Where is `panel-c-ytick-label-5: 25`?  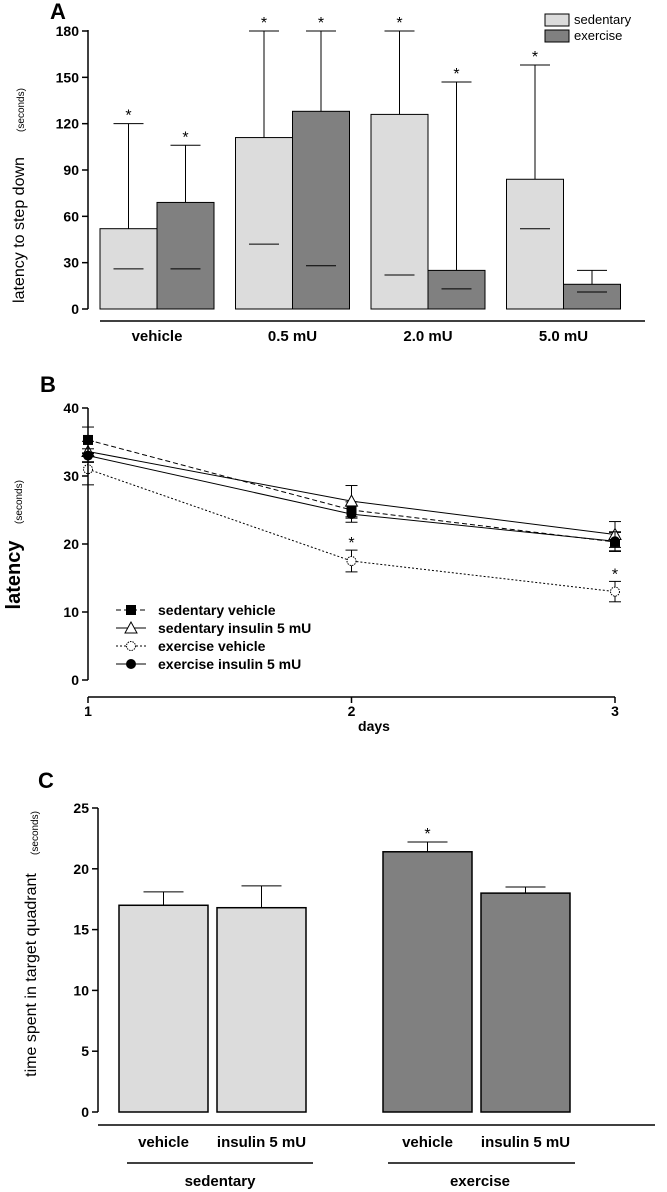
panel-c-ytick-label-5: 25 is located at coordinates (81, 808).